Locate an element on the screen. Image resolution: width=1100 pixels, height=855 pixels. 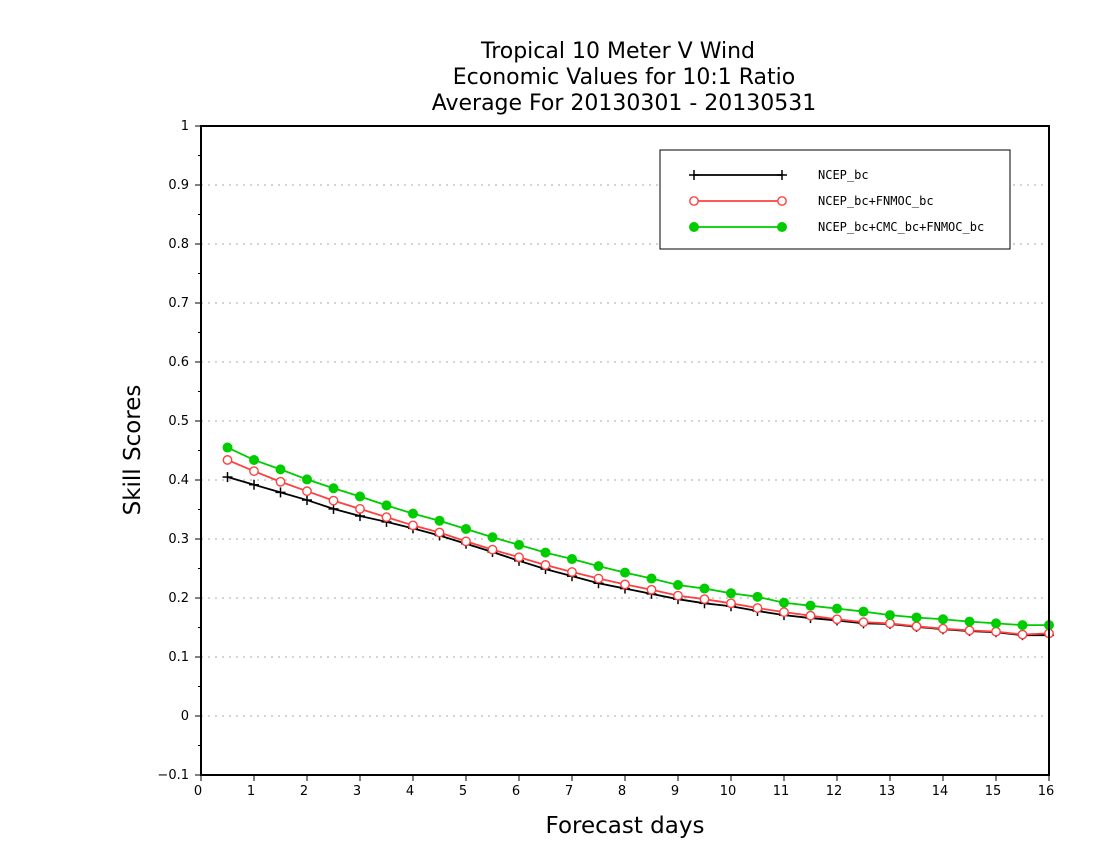
x-tick-label: 1 is located at coordinates (251, 791).